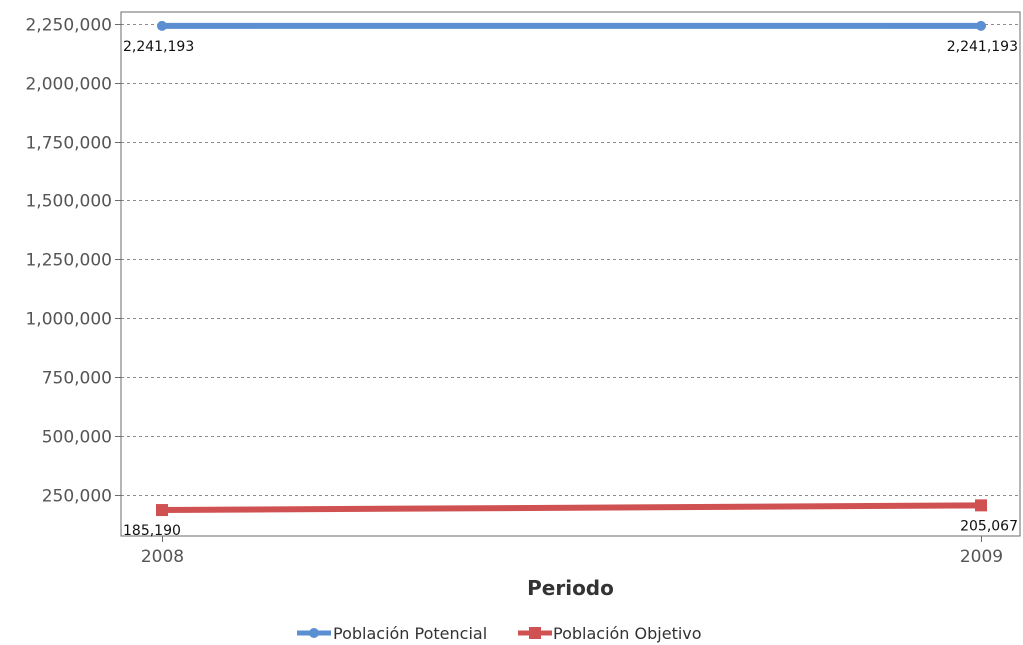 The width and height of the screenshot is (1023, 645). Describe the element at coordinates (68, 261) in the screenshot. I see `y-tick-label: 1,250,000` at that location.